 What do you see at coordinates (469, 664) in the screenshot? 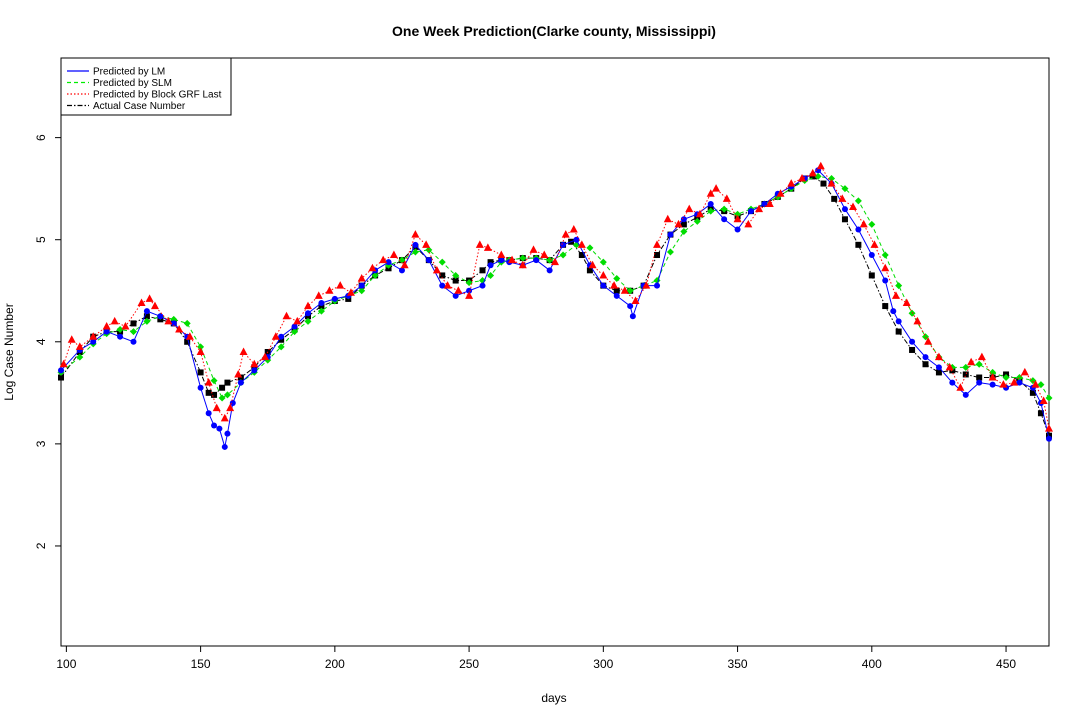
I see `x-tick-label: 250` at bounding box center [469, 664].